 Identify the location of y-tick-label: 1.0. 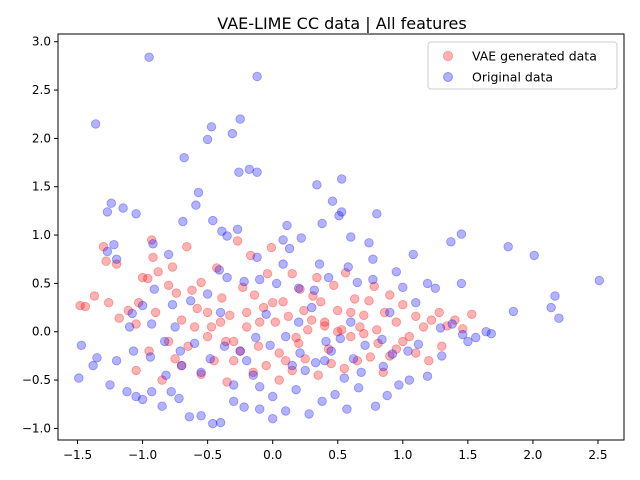
(41, 235).